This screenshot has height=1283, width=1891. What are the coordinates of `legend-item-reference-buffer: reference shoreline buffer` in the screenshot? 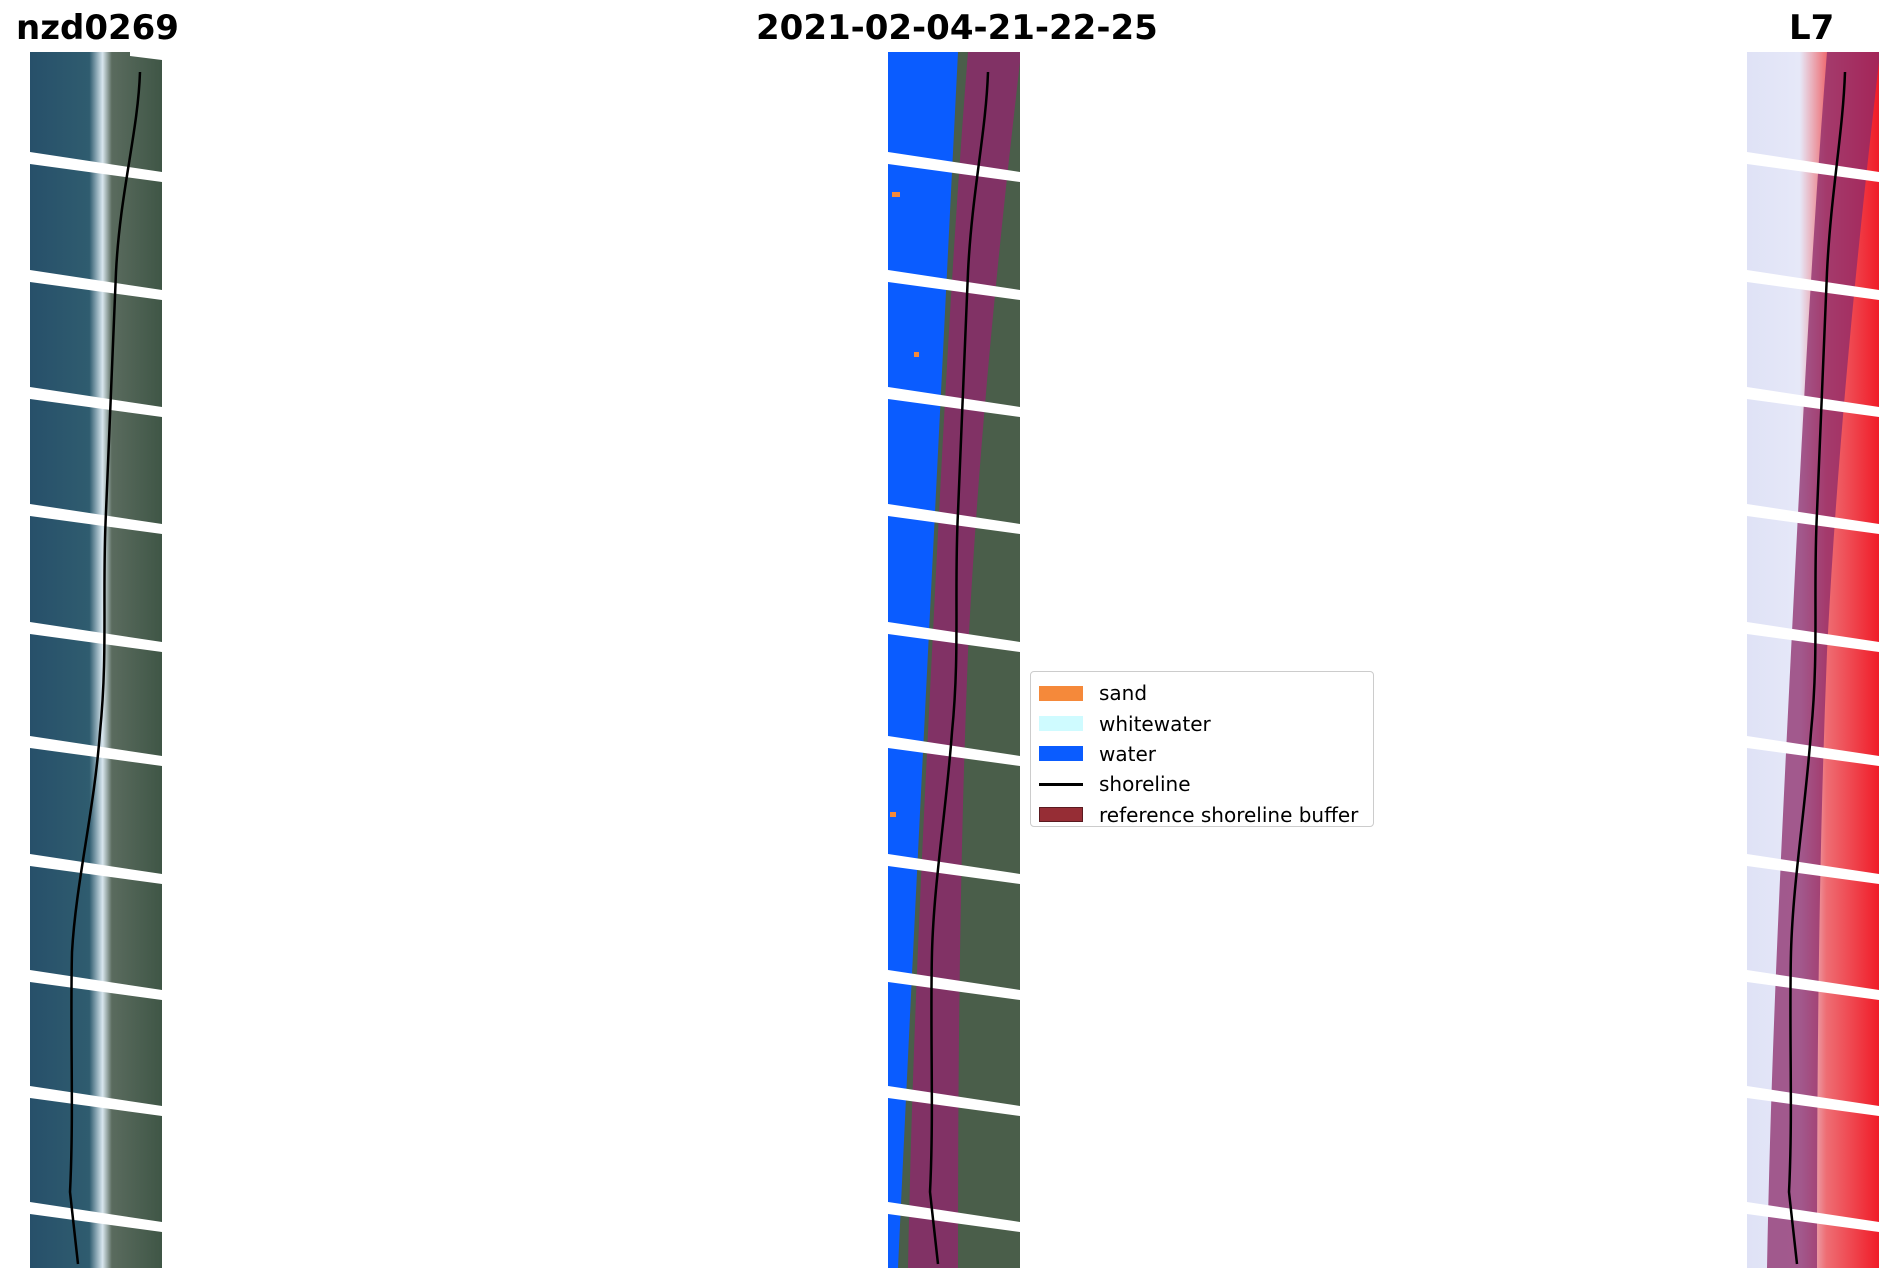 It's located at (1202, 815).